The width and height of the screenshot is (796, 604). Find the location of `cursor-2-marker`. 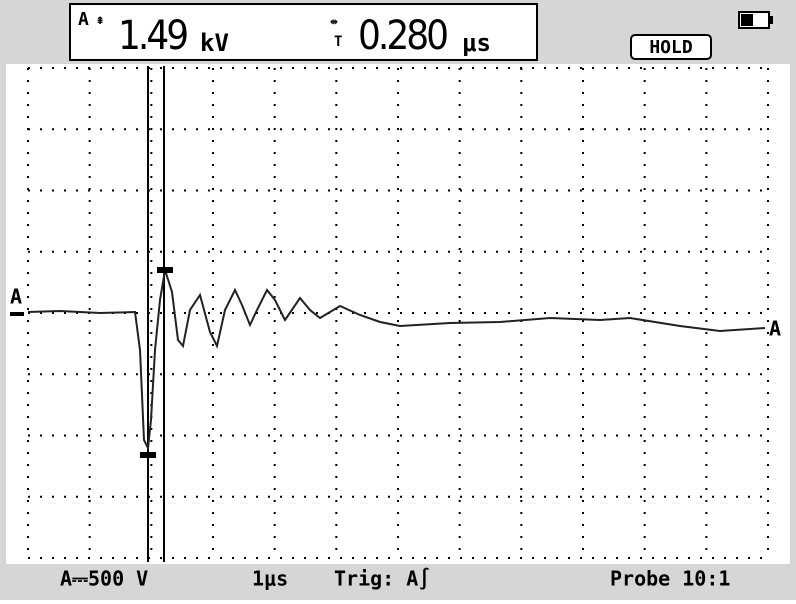

cursor-2-marker is located at coordinates (165, 270).